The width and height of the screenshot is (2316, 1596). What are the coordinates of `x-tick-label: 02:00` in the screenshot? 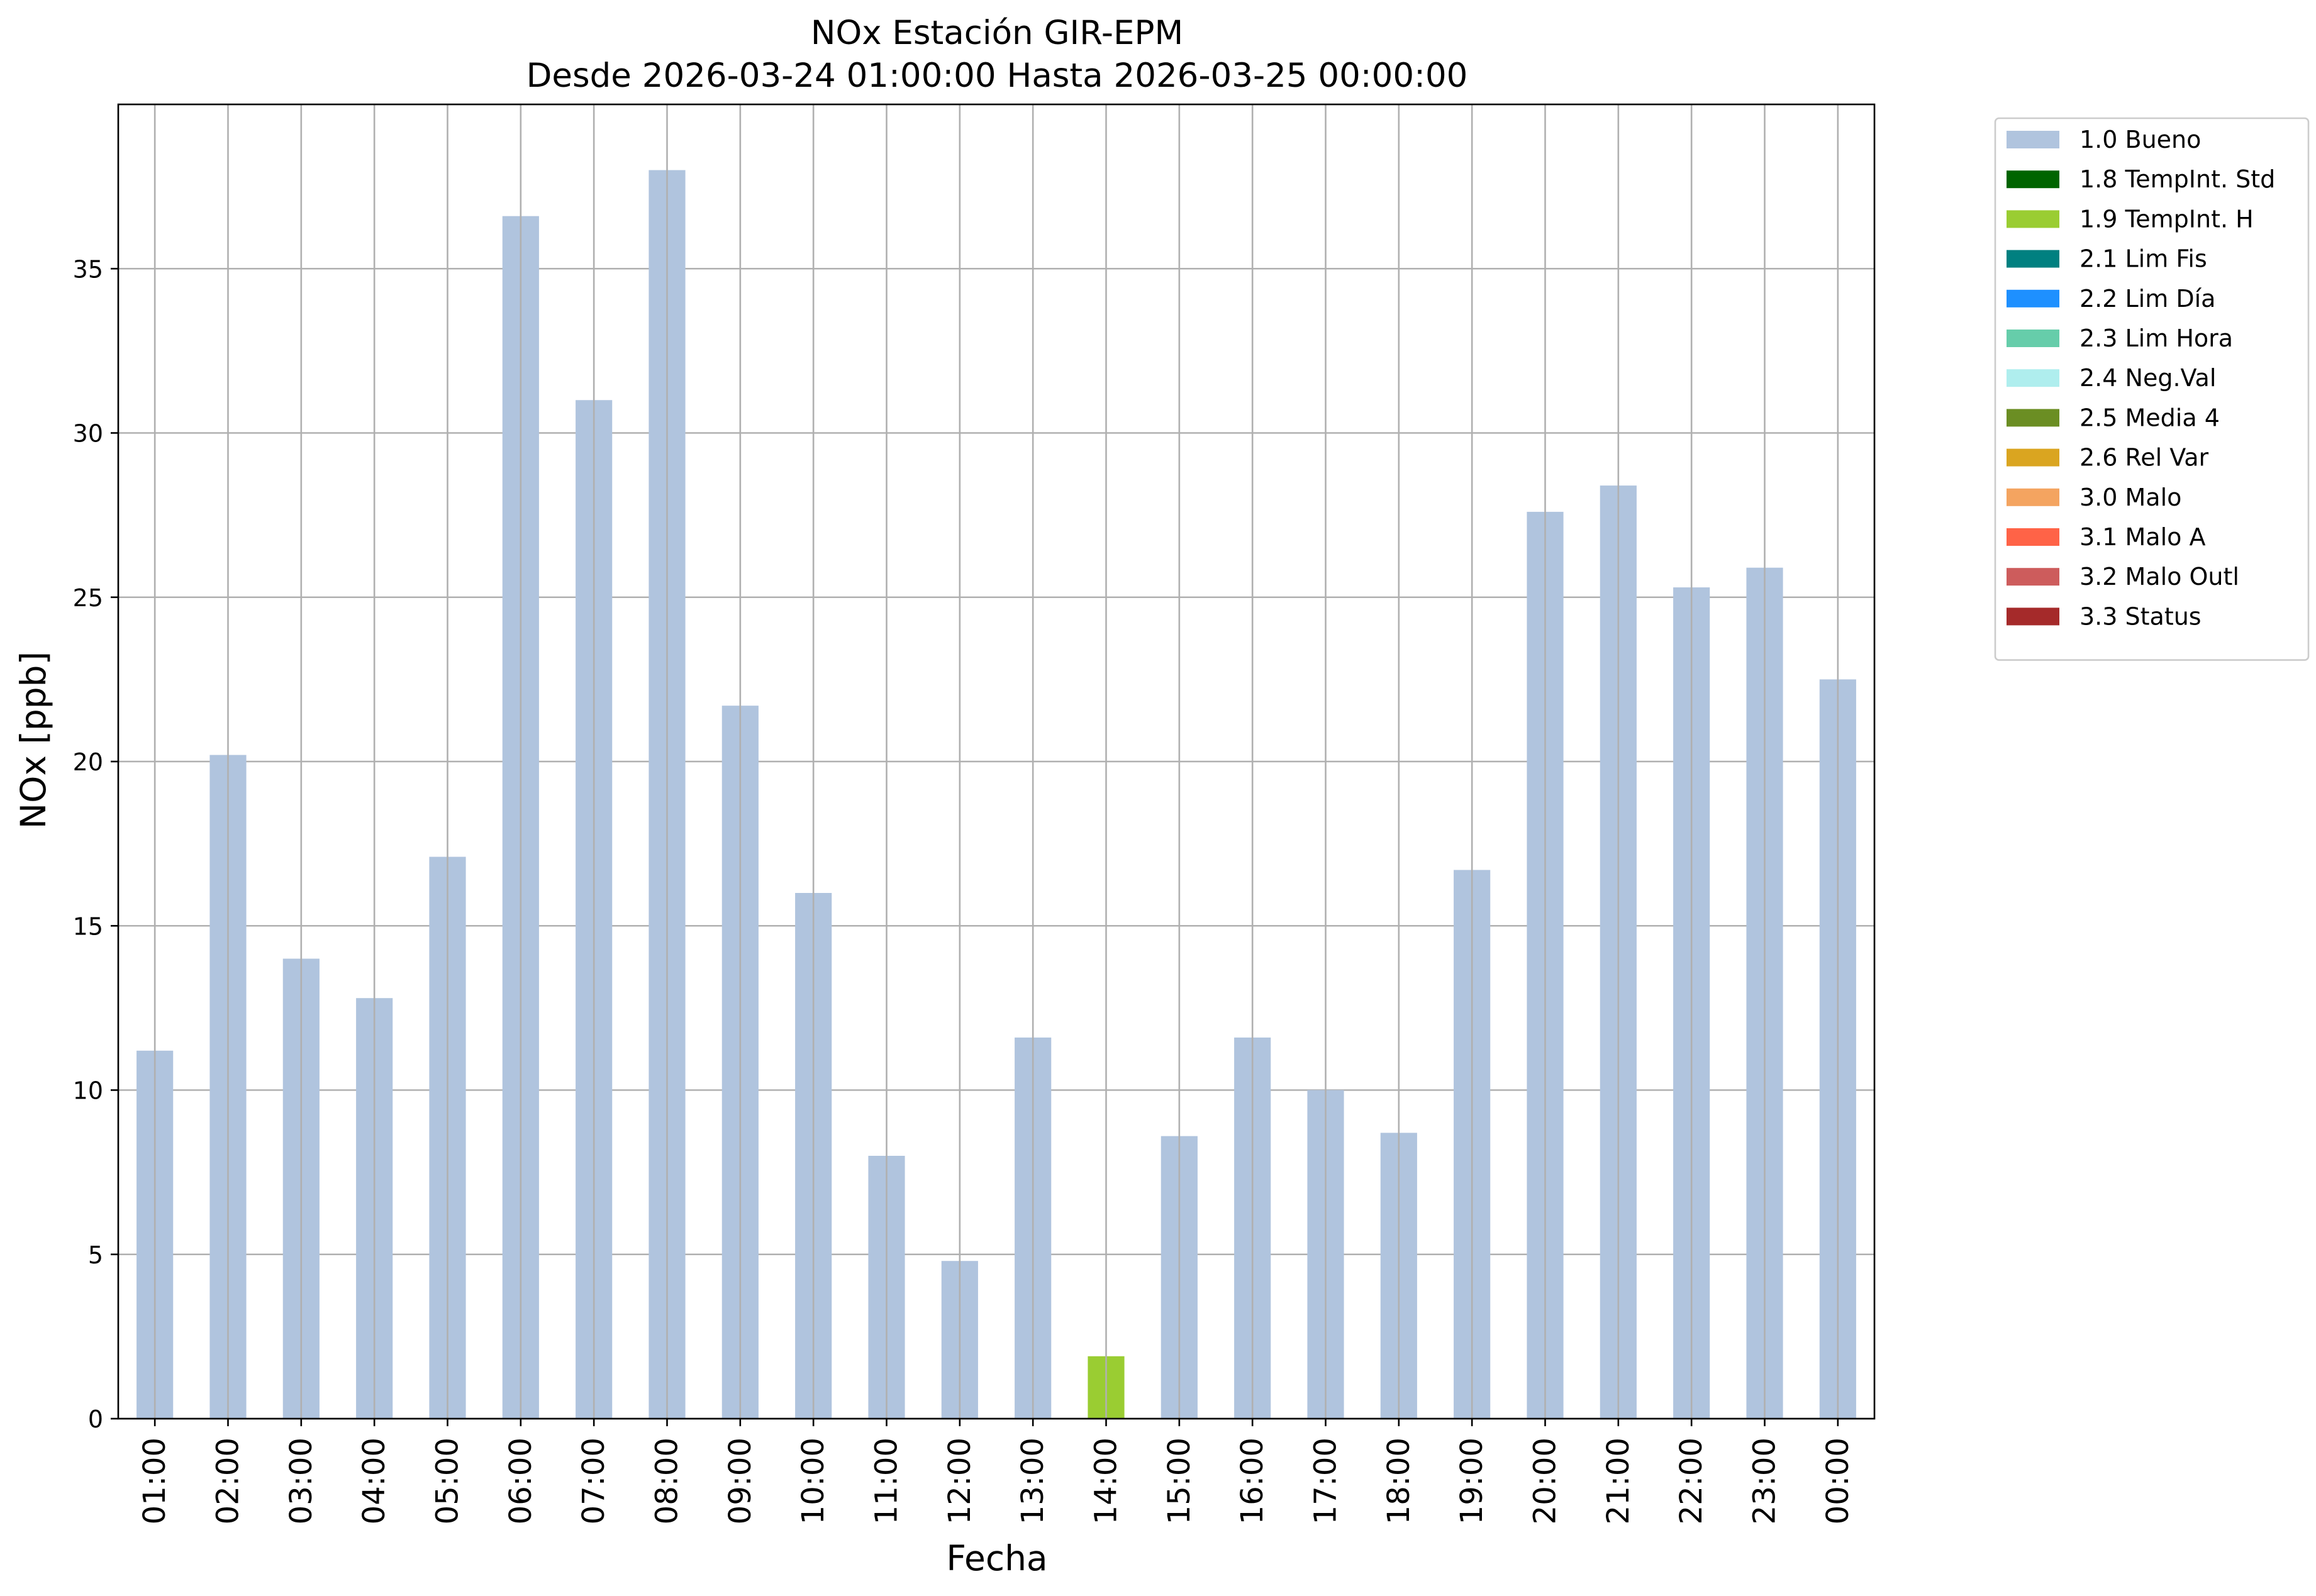 It's located at (228, 1481).